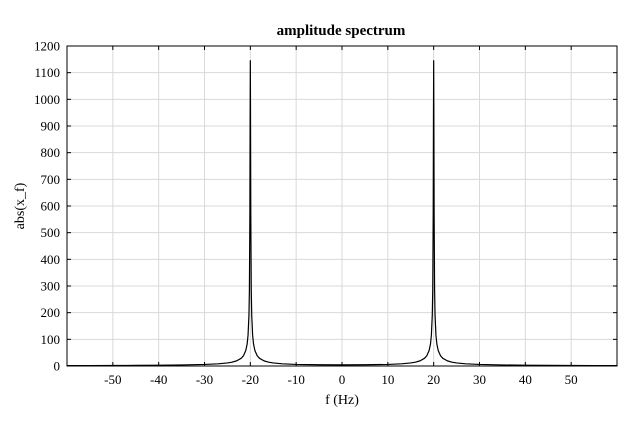 This screenshot has width=640, height=423. I want to click on x-axis-label: f (Hz), so click(342, 400).